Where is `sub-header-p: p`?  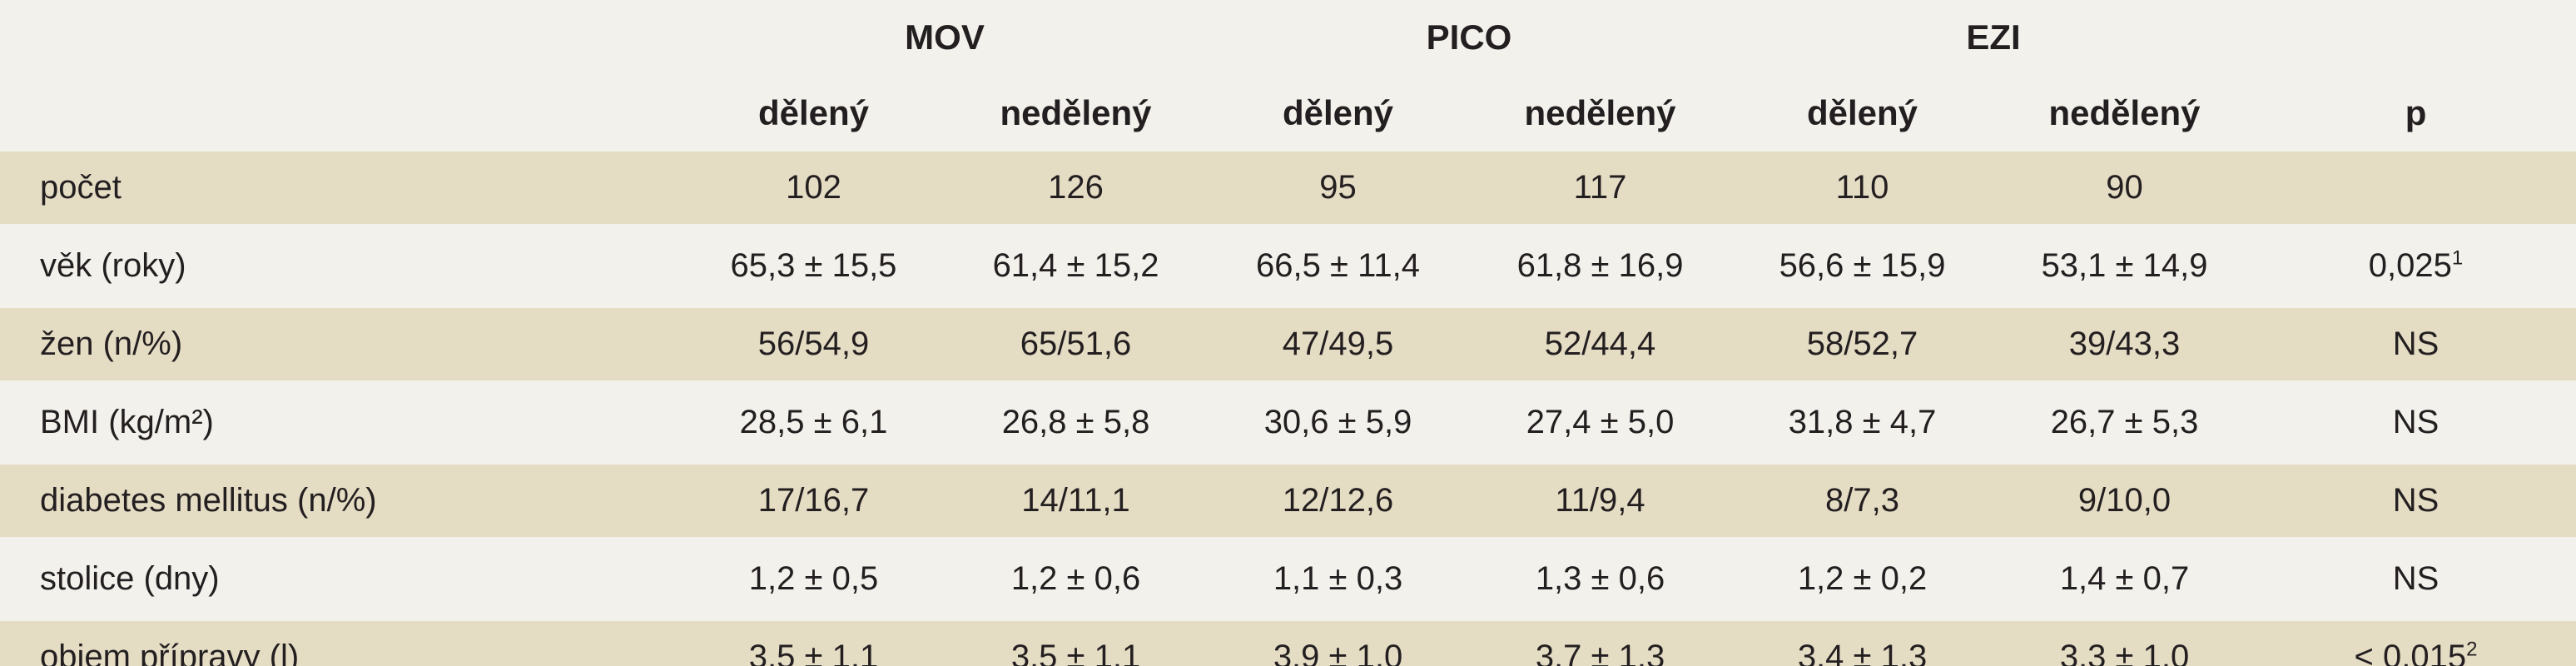 sub-header-p: p is located at coordinates (2416, 112).